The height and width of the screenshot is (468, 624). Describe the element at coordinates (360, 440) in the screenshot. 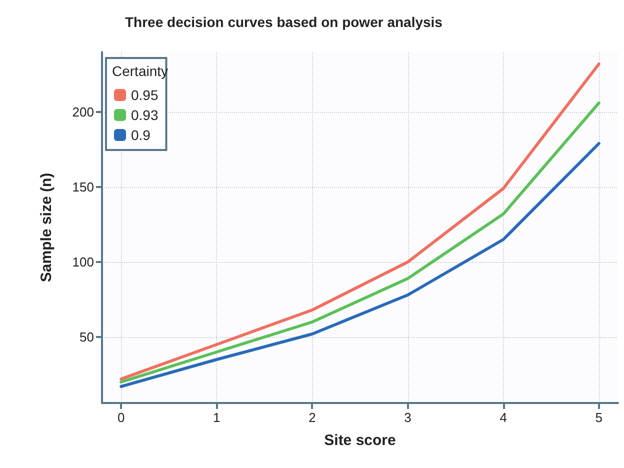

I see `x-axis-title: Site score` at that location.